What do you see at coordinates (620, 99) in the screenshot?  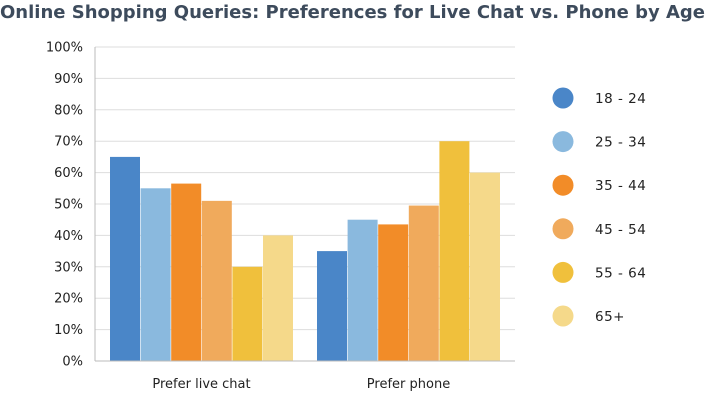 I see `legend-label: 18 - 24` at bounding box center [620, 99].